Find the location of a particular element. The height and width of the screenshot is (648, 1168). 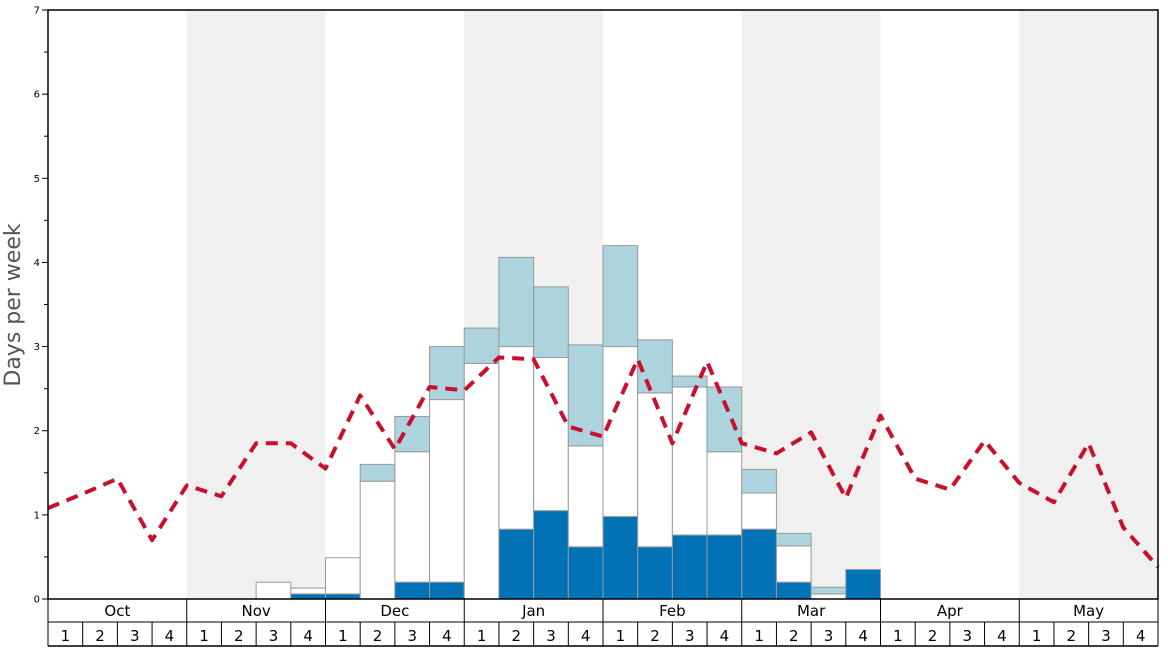

month-label-may: May is located at coordinates (1088, 611).